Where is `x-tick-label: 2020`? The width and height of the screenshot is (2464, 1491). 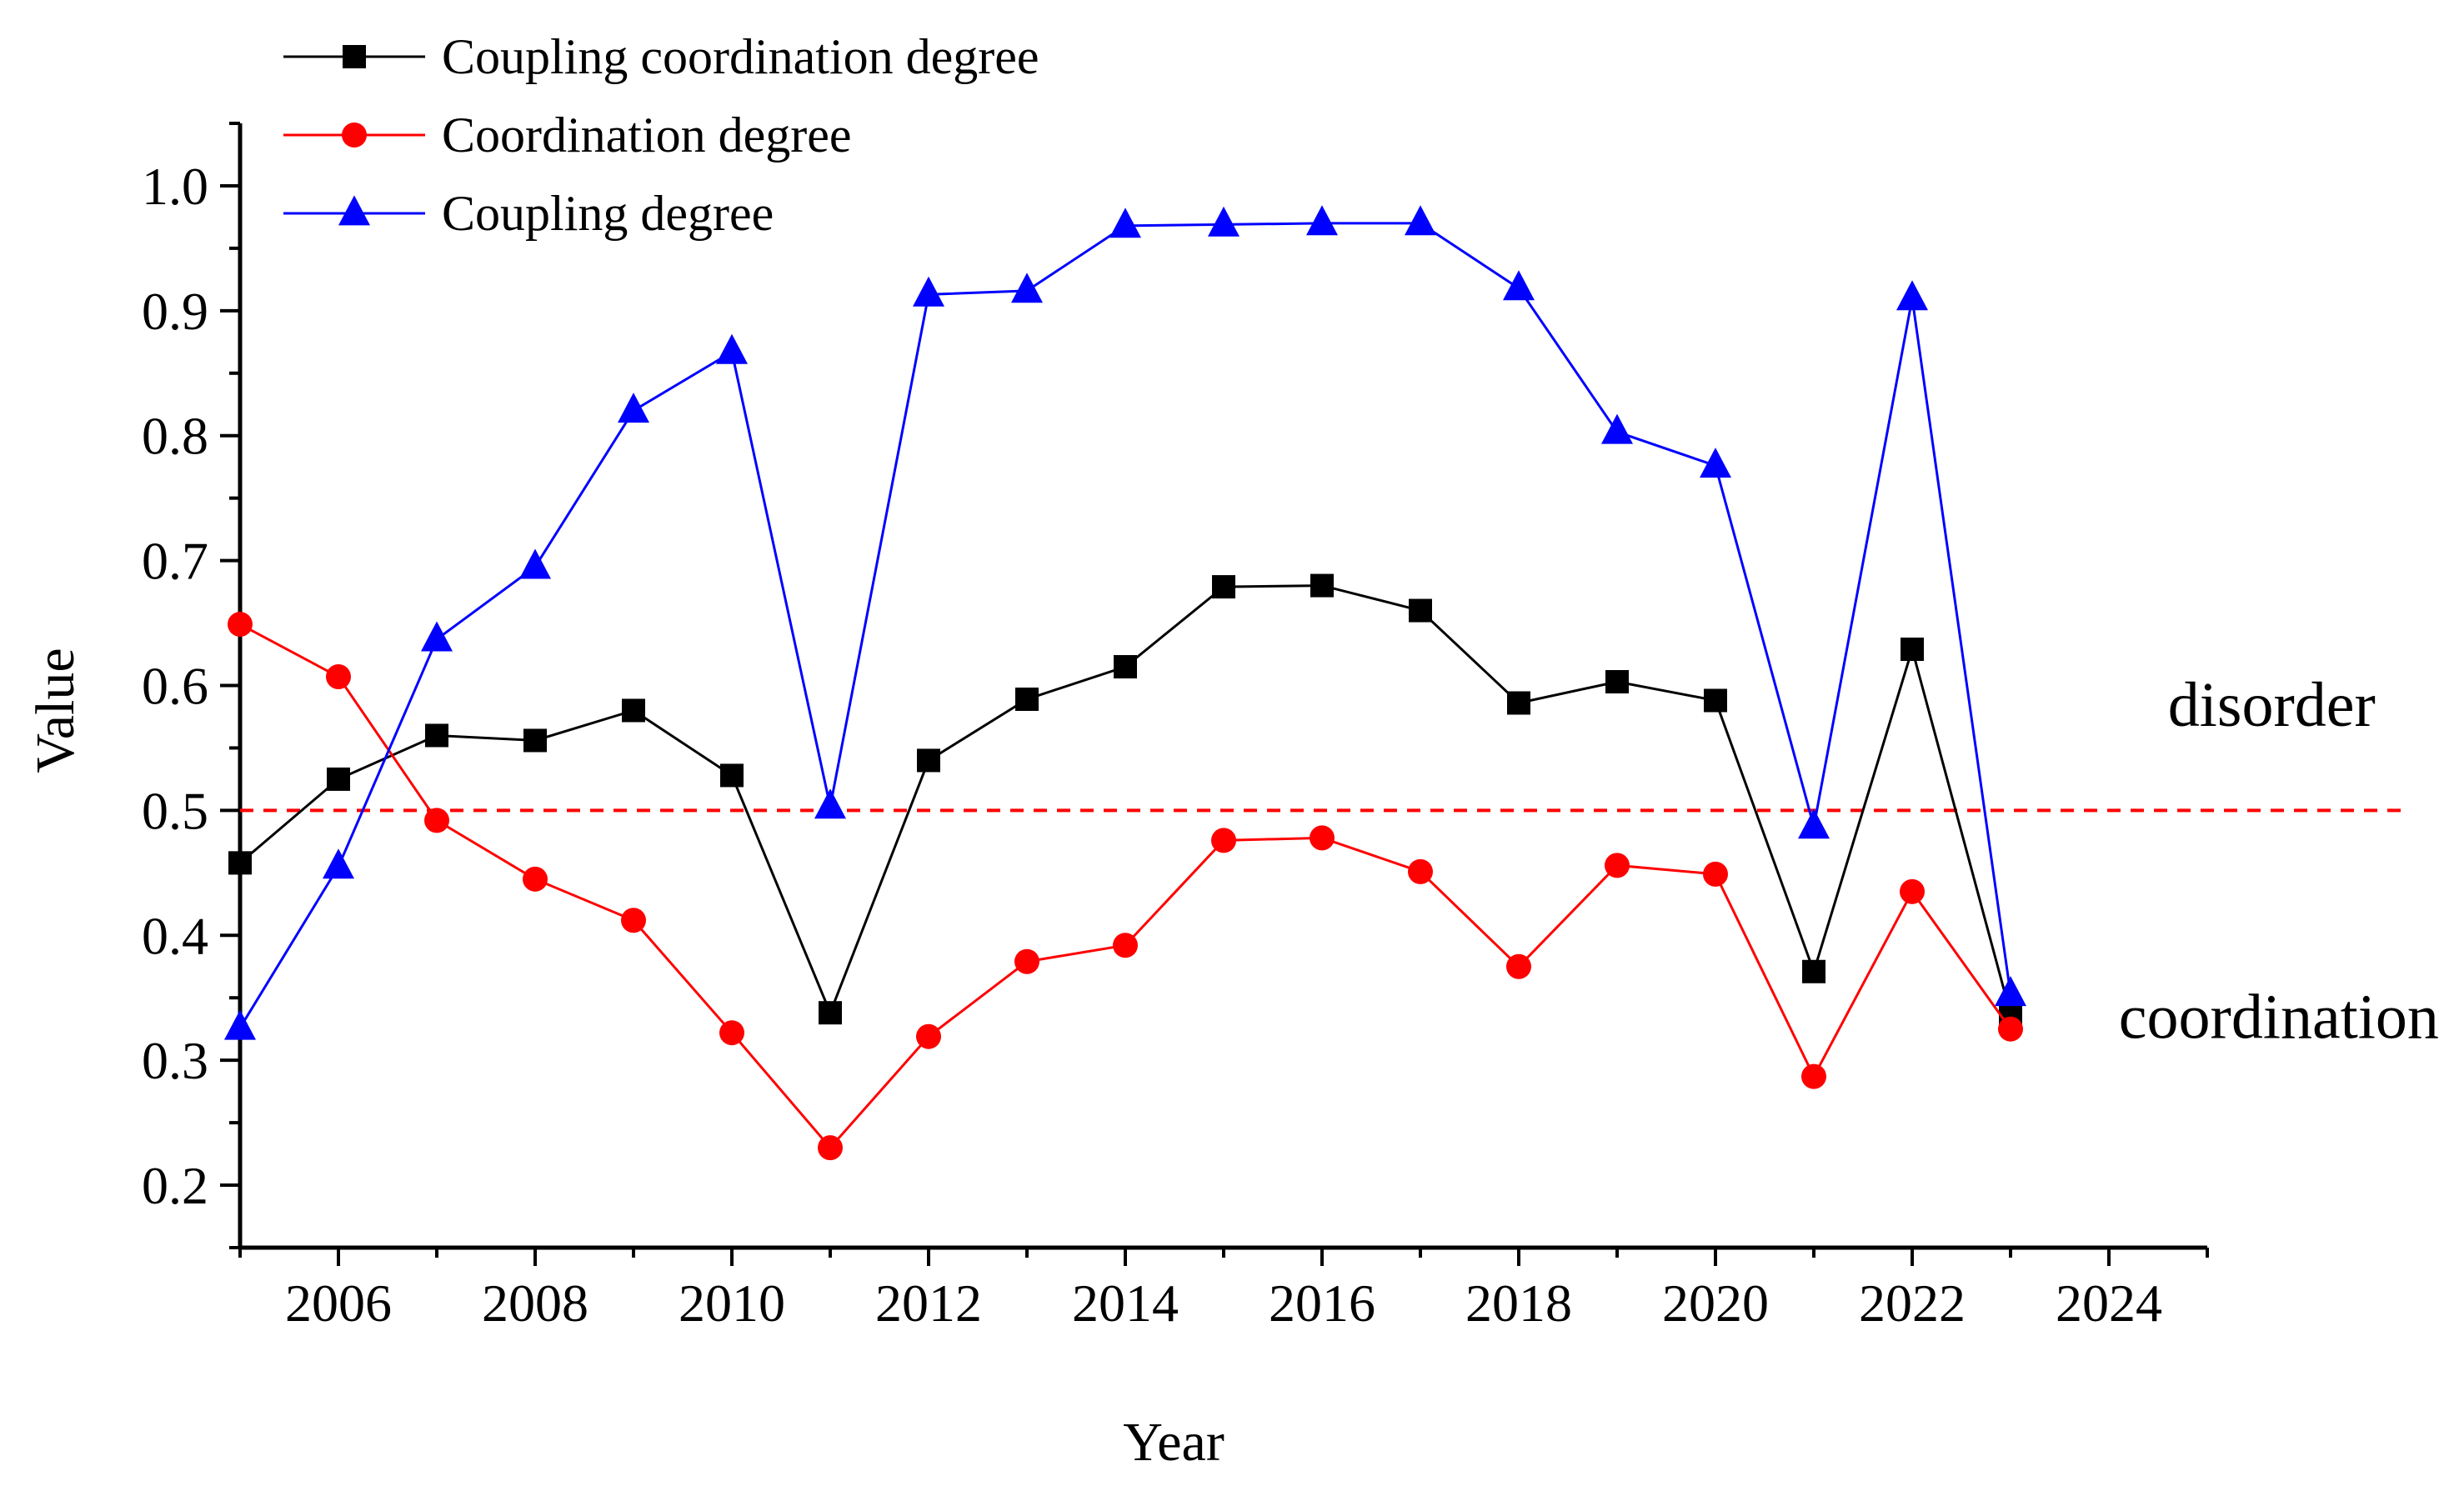 x-tick-label: 2020 is located at coordinates (1715, 1303).